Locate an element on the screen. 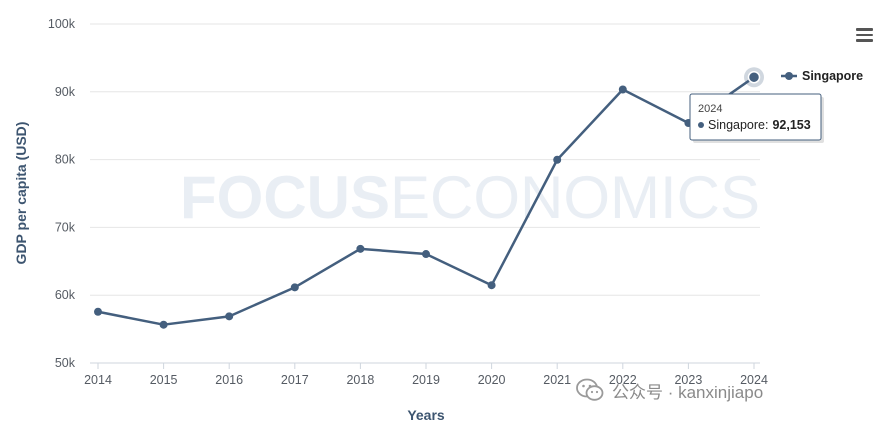 The image size is (882, 425). x-tick-label: 2016 is located at coordinates (229, 380).